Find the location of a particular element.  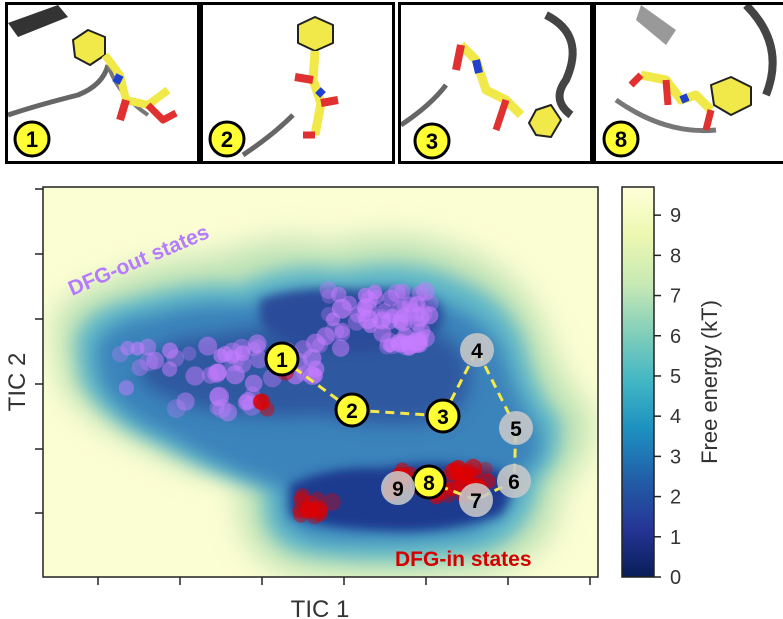

state-marker-label: 9 is located at coordinates (398, 489).